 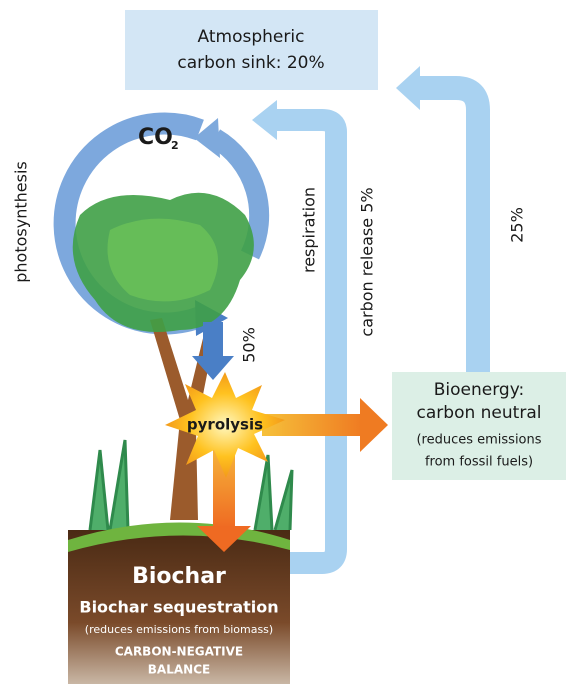 I want to click on soil, so click(x=179, y=607).